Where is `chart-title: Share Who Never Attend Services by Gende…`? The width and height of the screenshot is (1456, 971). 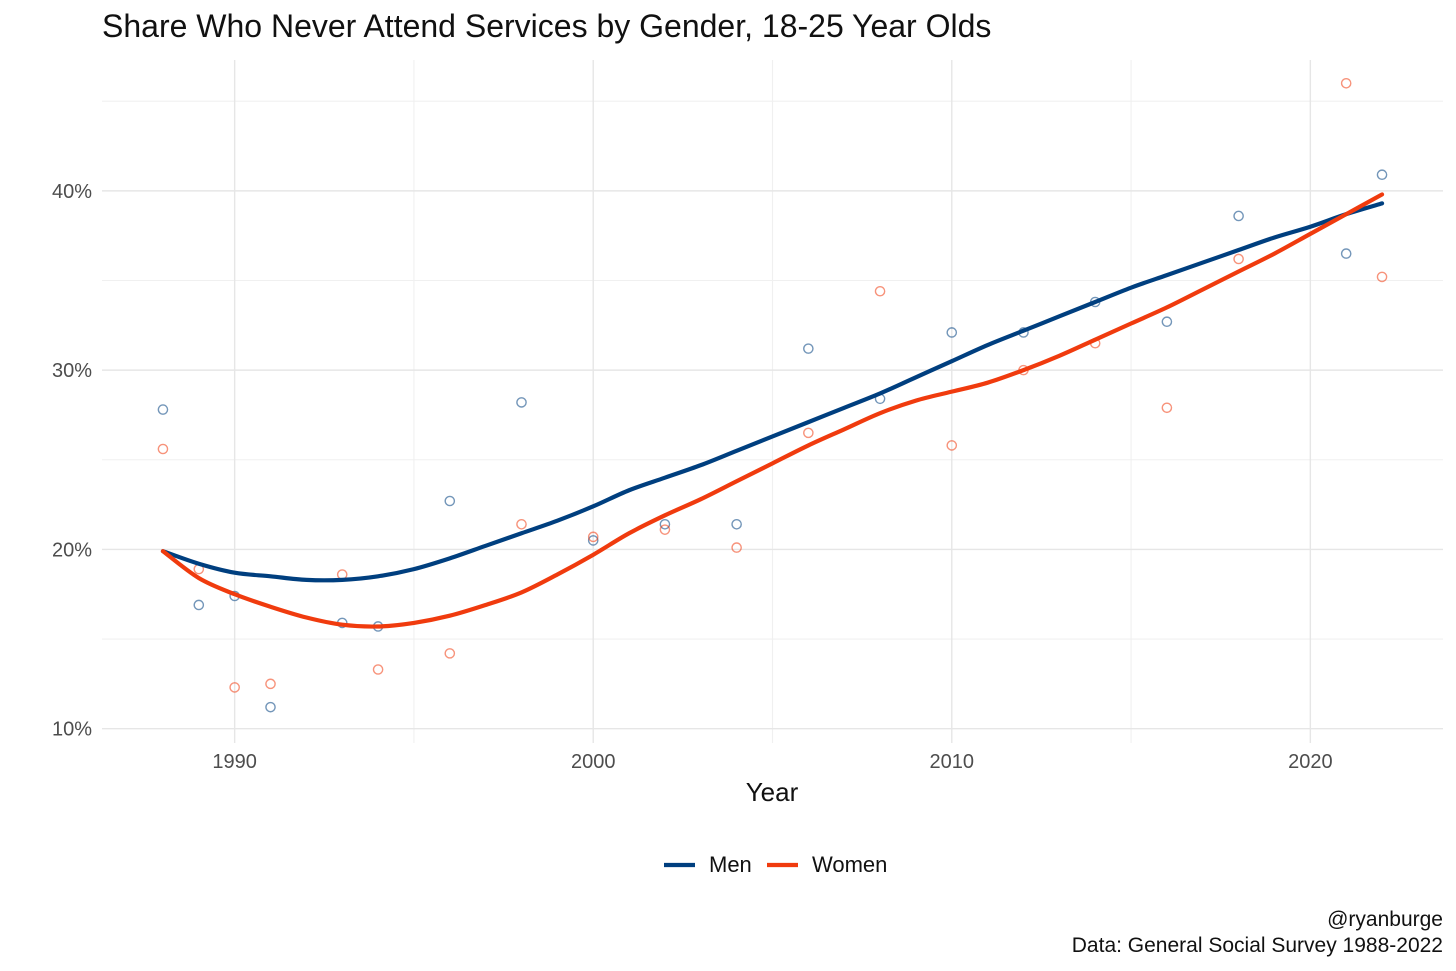 chart-title: Share Who Never Attend Services by Gende… is located at coordinates (546, 26).